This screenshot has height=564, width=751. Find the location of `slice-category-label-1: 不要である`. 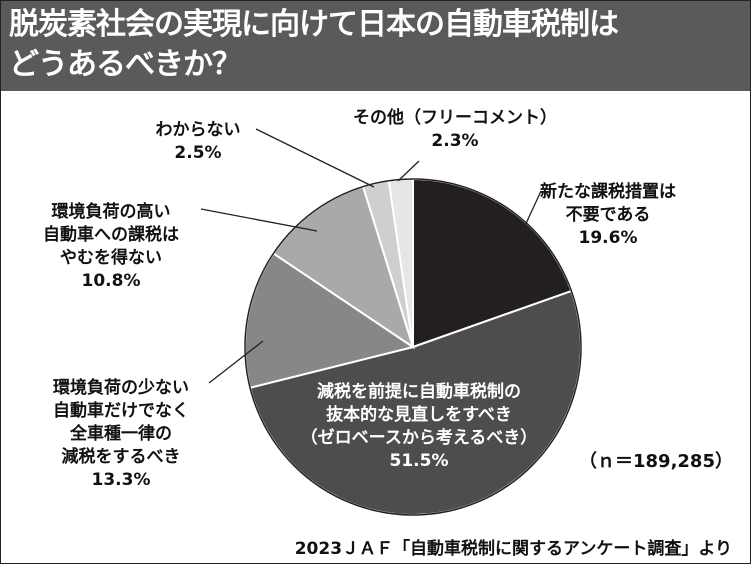

slice-category-label-1: 不要である is located at coordinates (608, 215).